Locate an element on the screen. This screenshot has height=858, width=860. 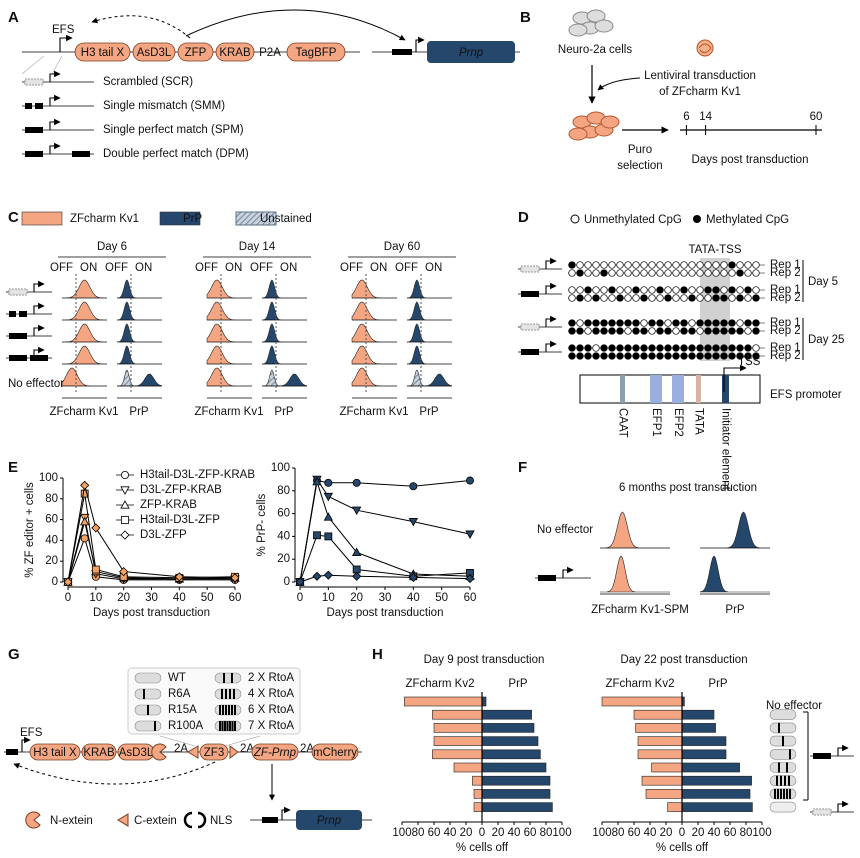
series-label: PrP is located at coordinates (718, 684).